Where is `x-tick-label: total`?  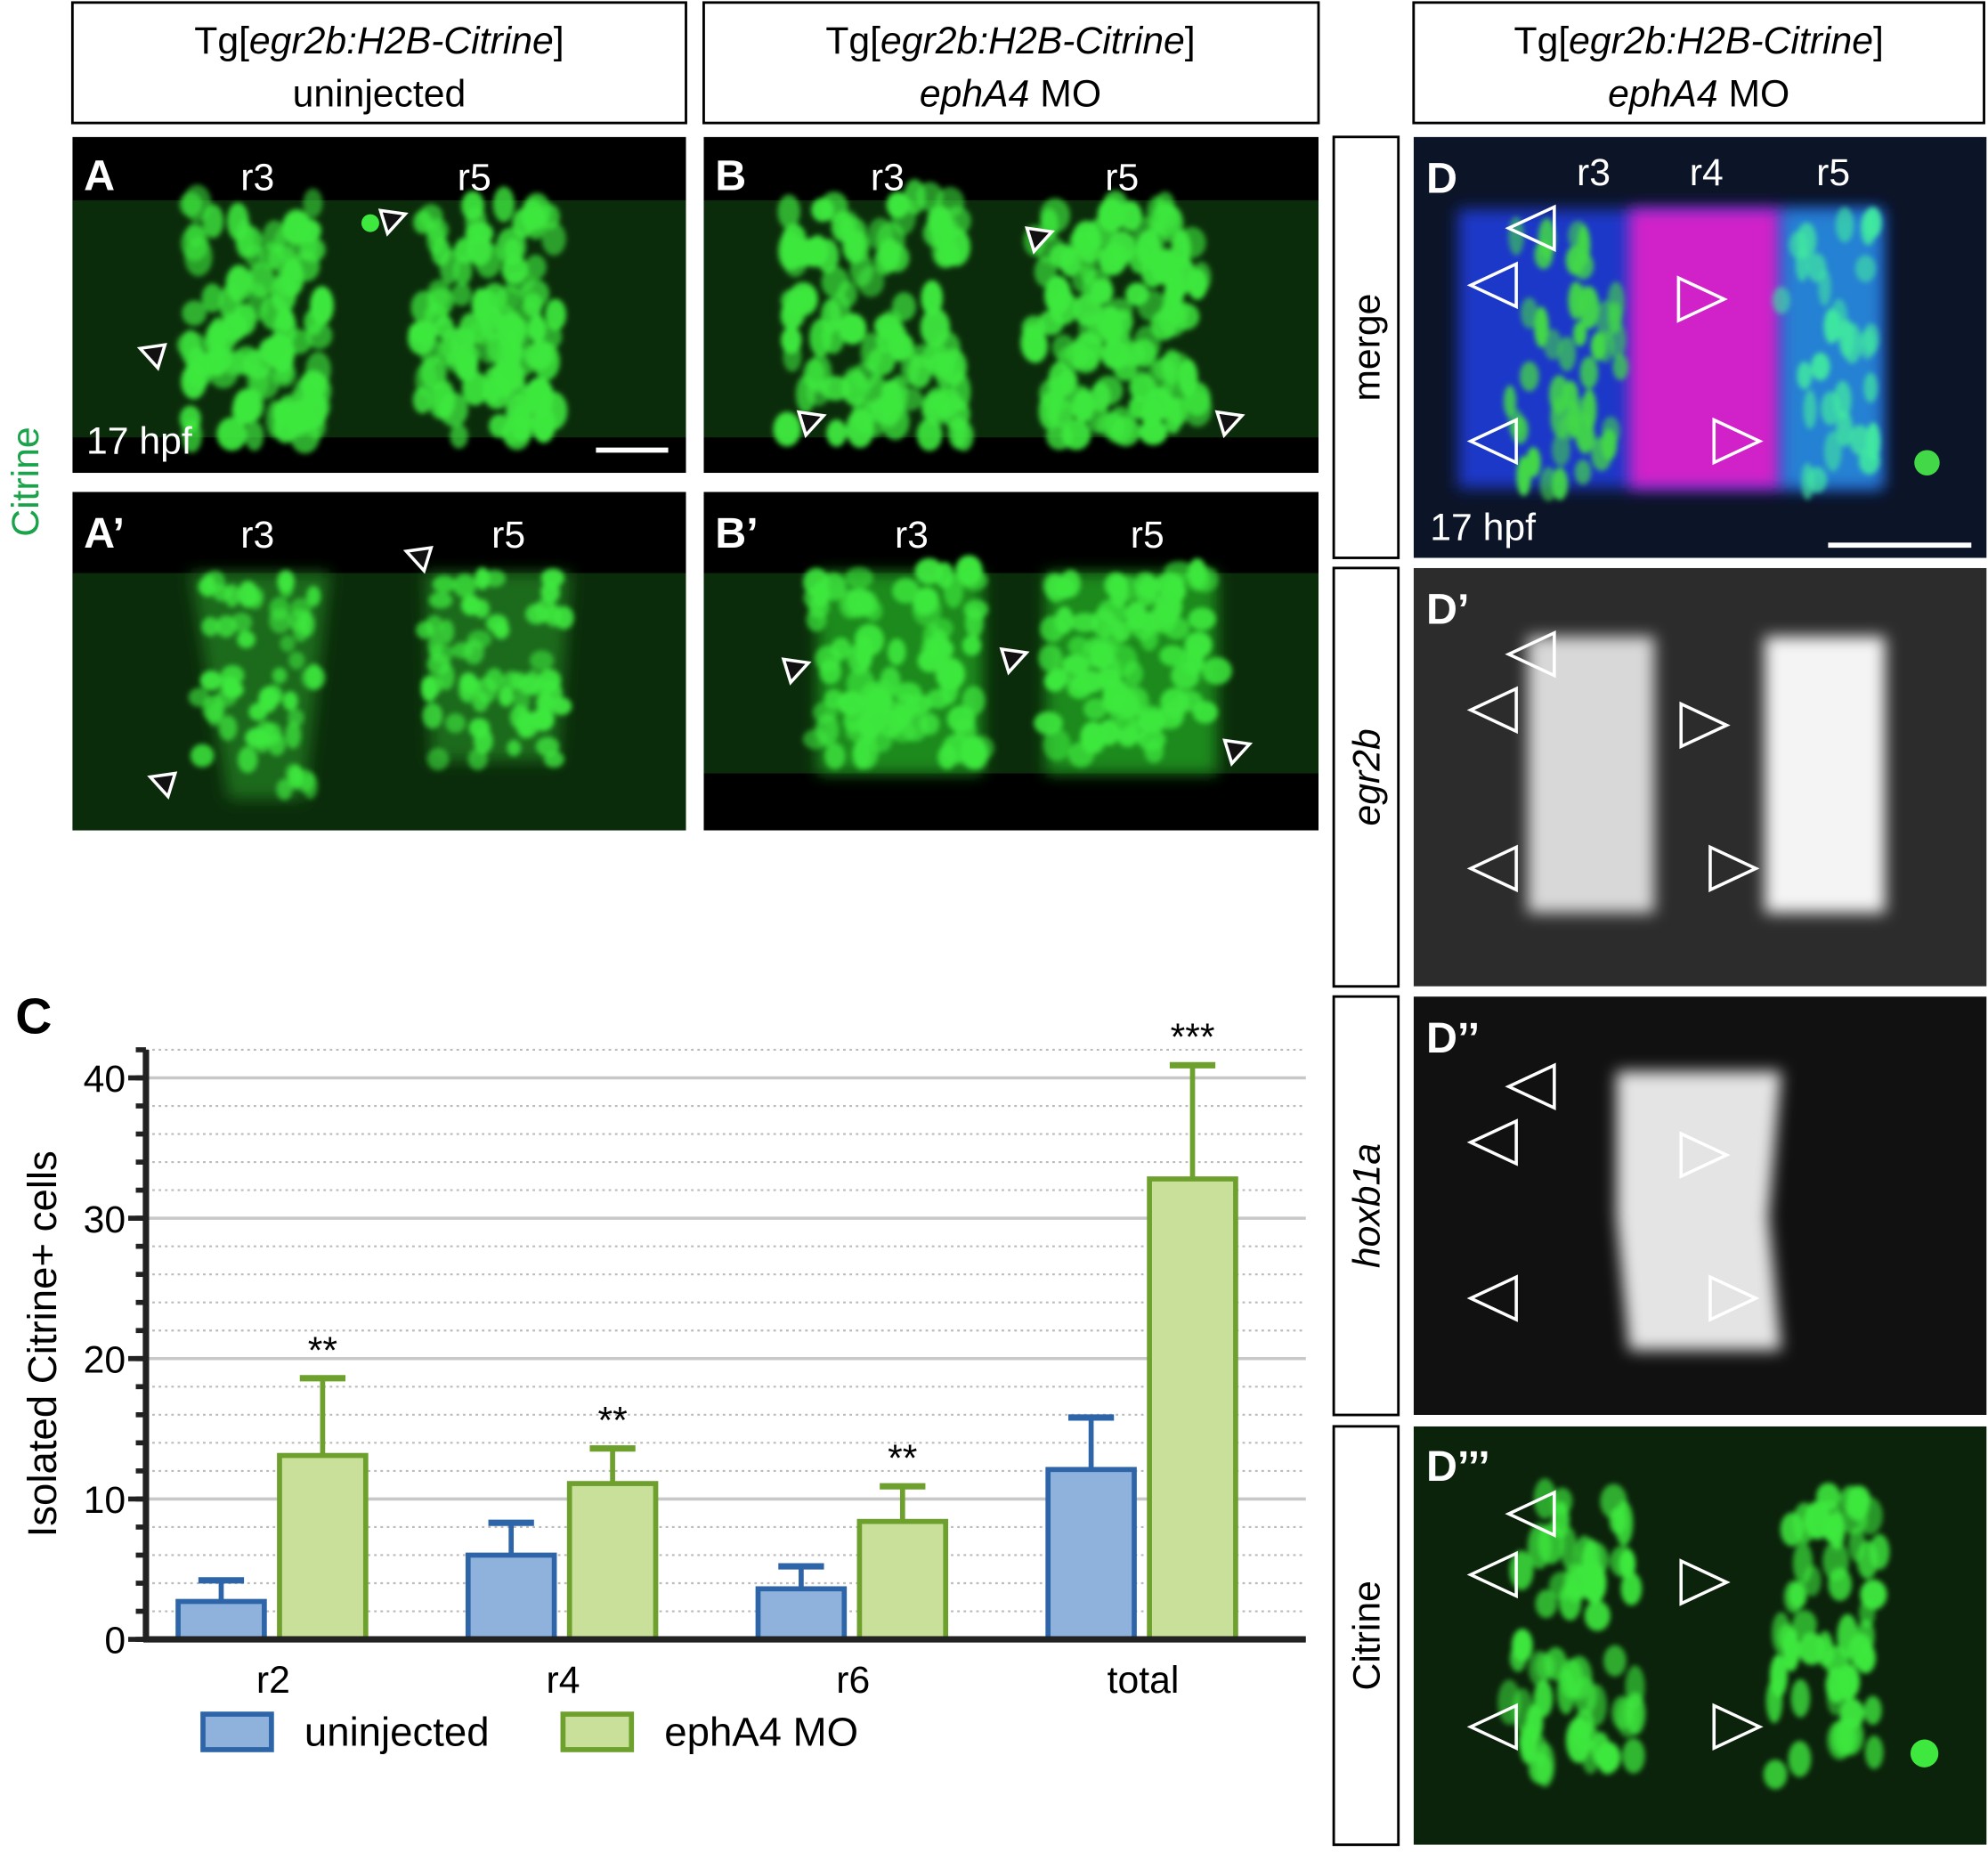 x-tick-label: total is located at coordinates (1144, 1681).